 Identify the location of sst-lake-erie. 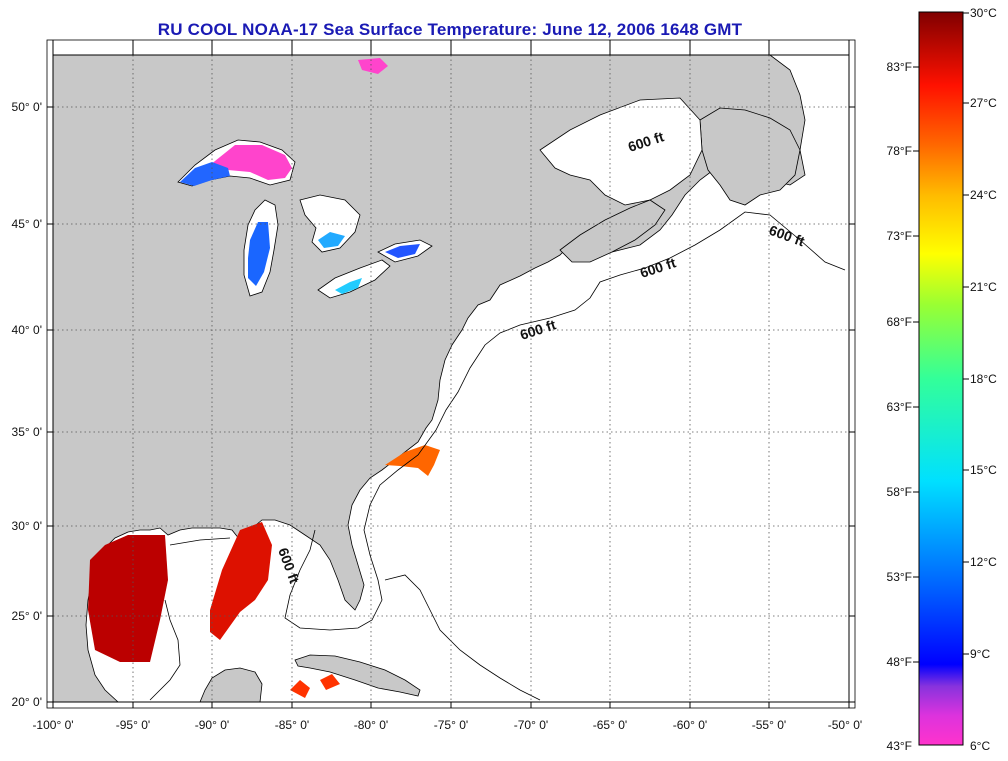
(348, 286).